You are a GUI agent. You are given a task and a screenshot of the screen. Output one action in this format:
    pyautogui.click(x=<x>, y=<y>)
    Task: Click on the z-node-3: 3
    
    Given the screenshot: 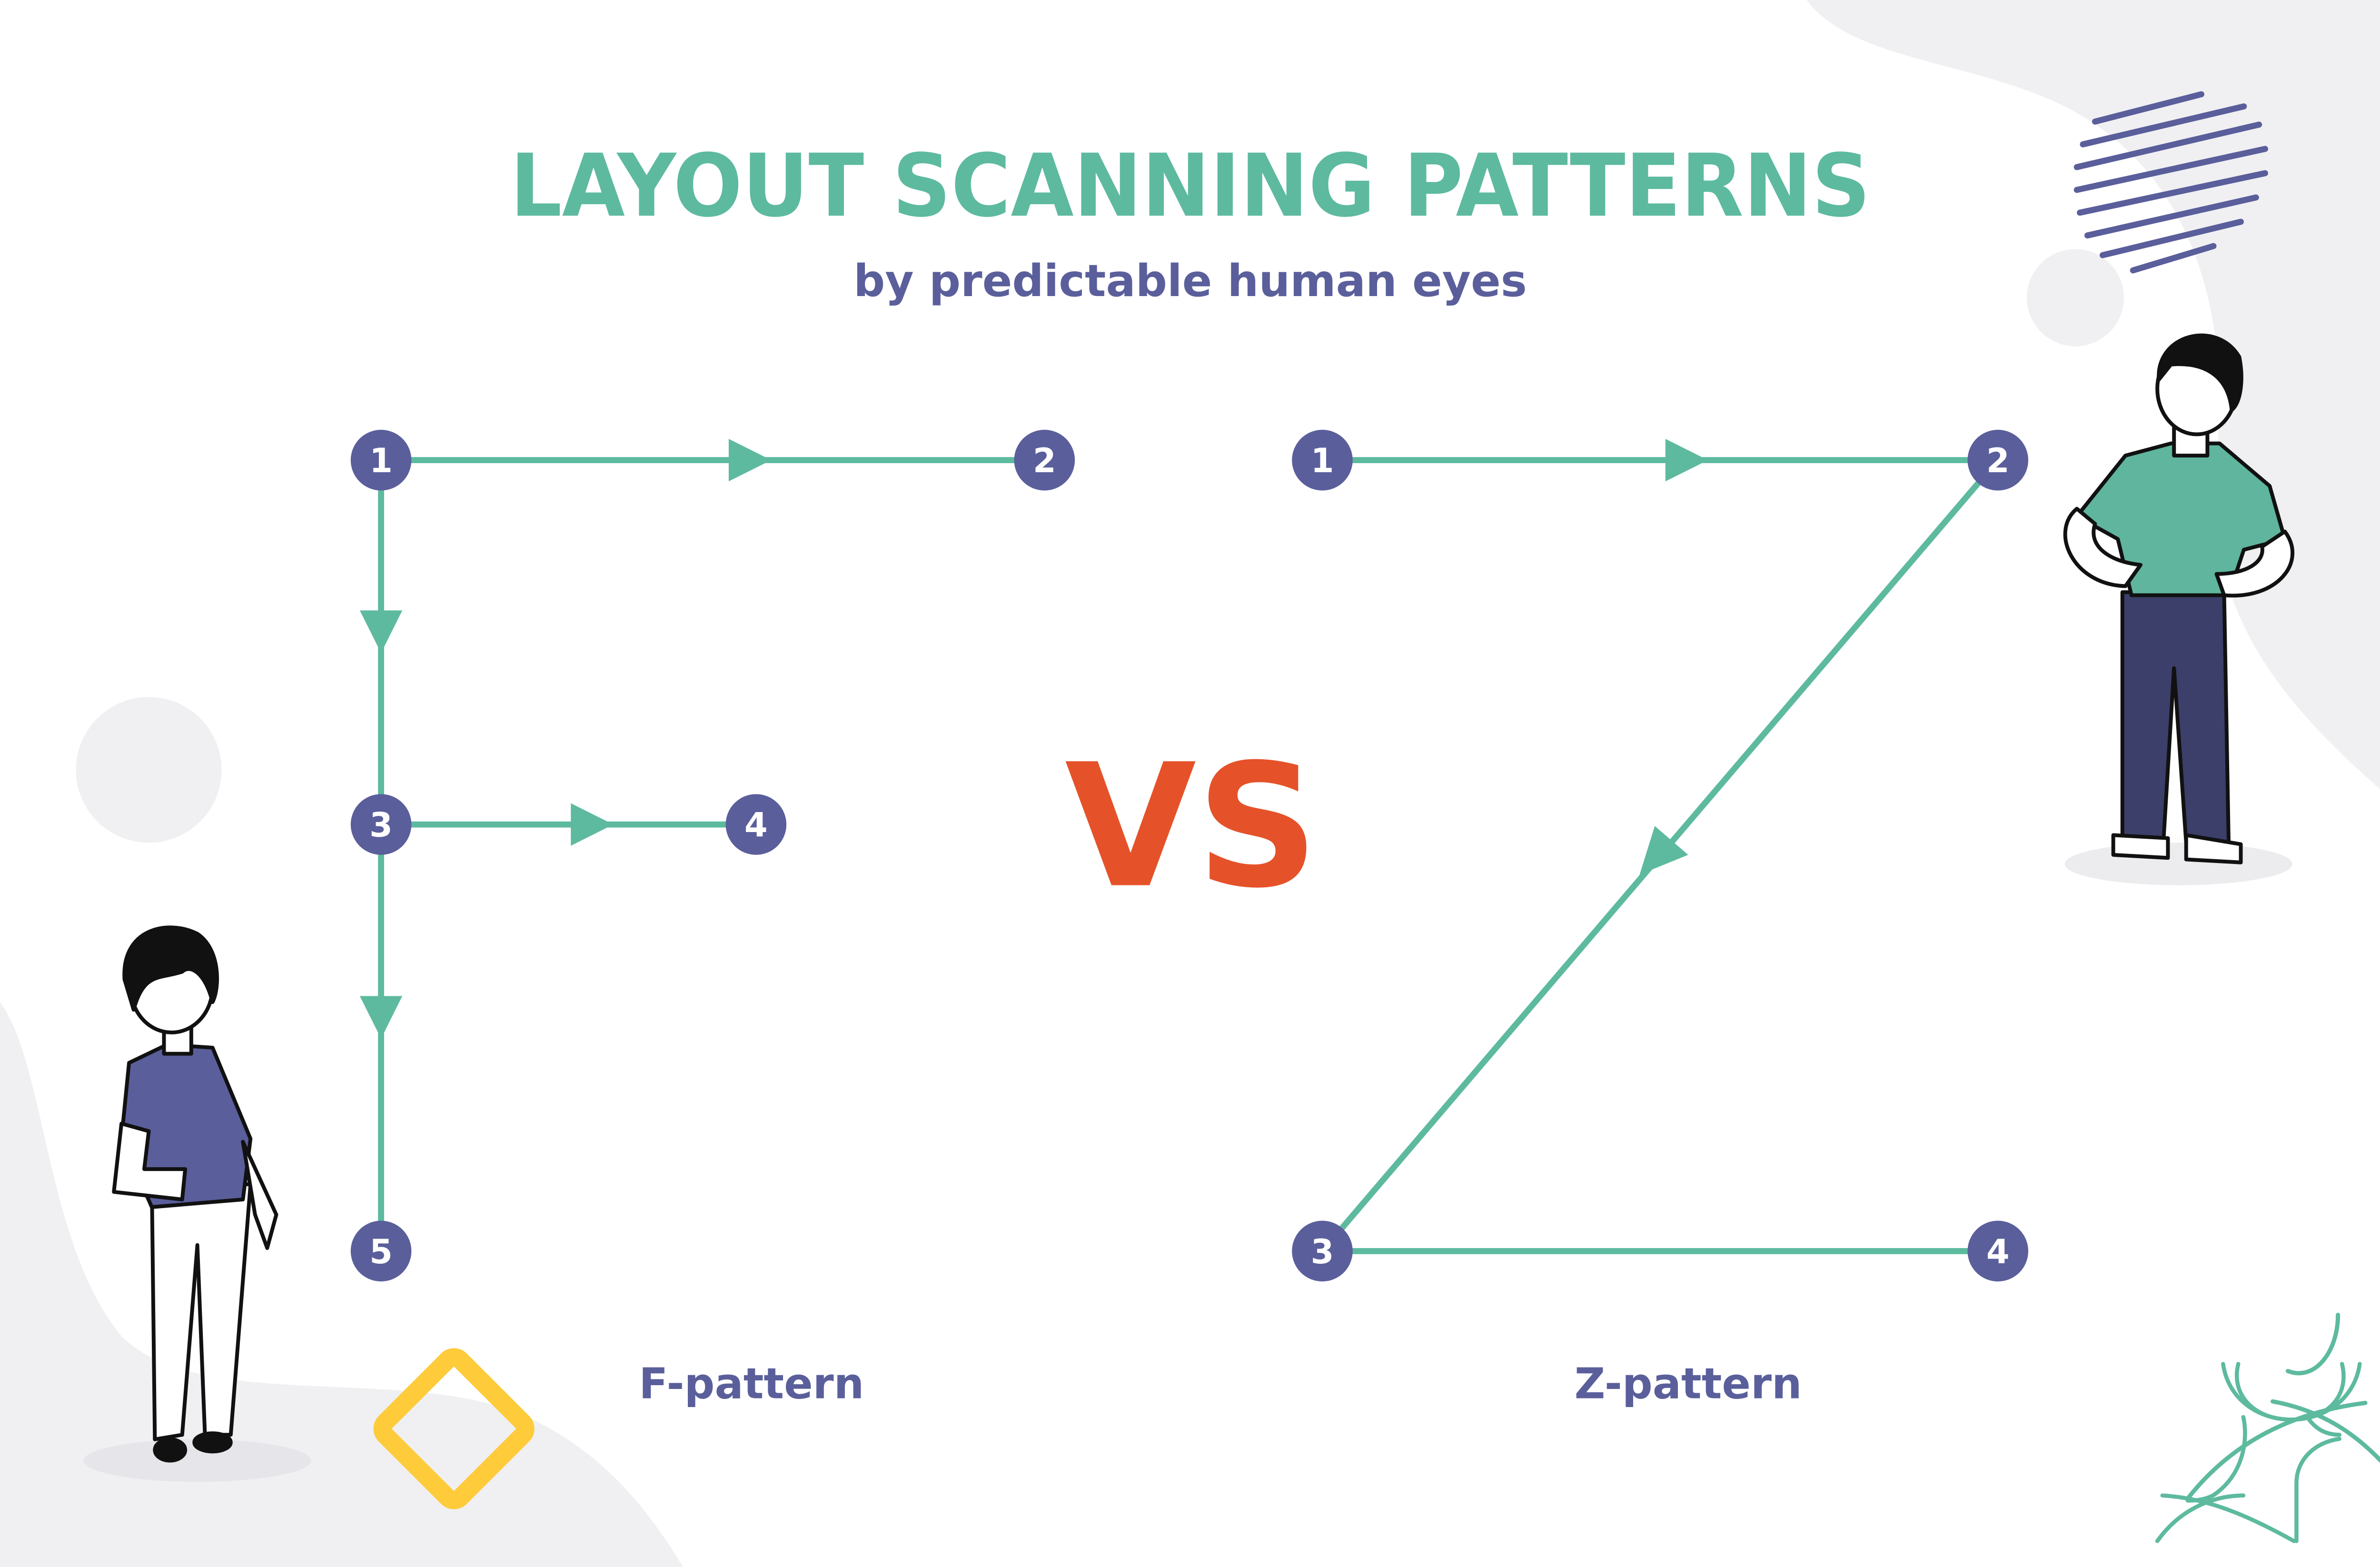 What is the action you would take?
    pyautogui.click(x=1322, y=1251)
    